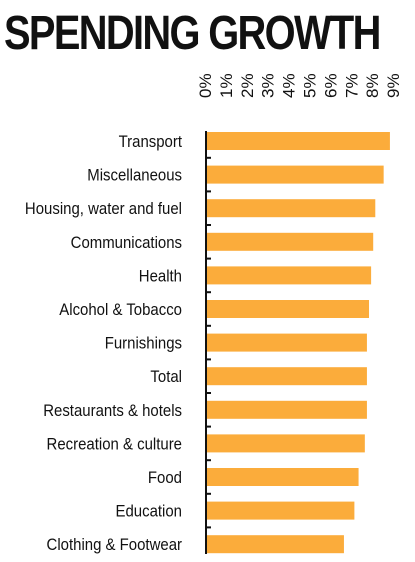 Image resolution: width=415 pixels, height=562 pixels. I want to click on bar-recreation-culture, so click(285, 443).